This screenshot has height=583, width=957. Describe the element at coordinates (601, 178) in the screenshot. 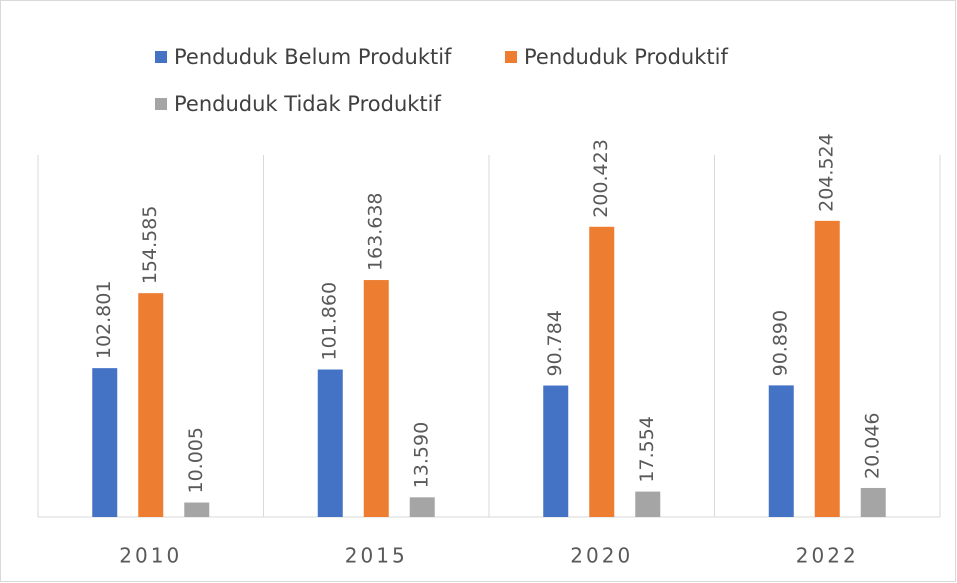

I see `data-label: 200.423` at that location.